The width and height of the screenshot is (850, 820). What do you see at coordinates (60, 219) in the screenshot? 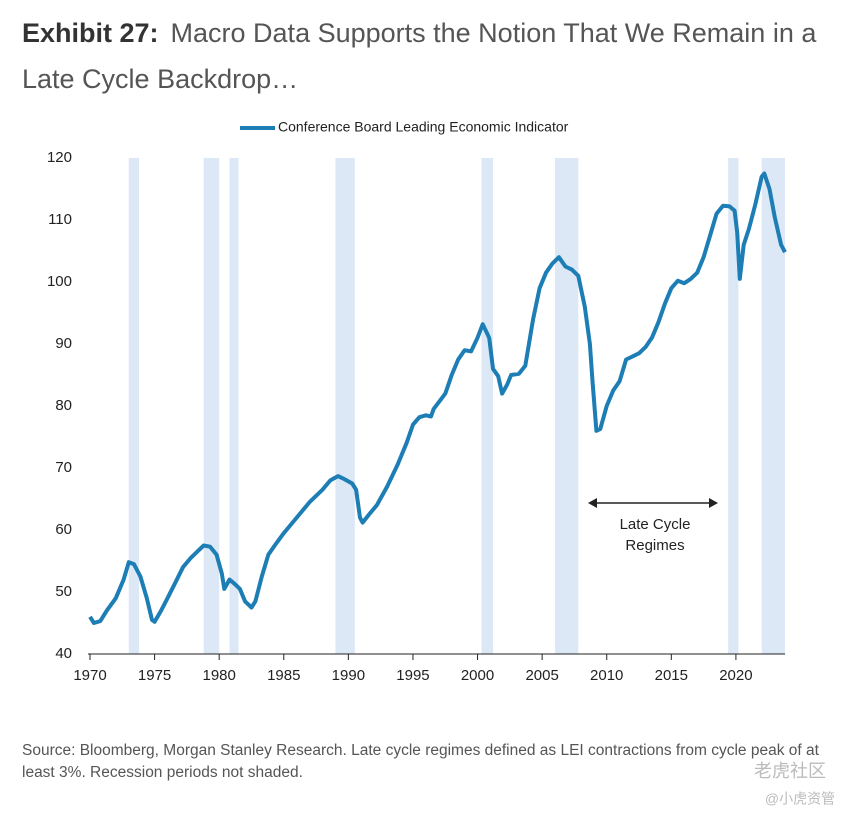
I see `y-tick-label: 110` at bounding box center [60, 219].